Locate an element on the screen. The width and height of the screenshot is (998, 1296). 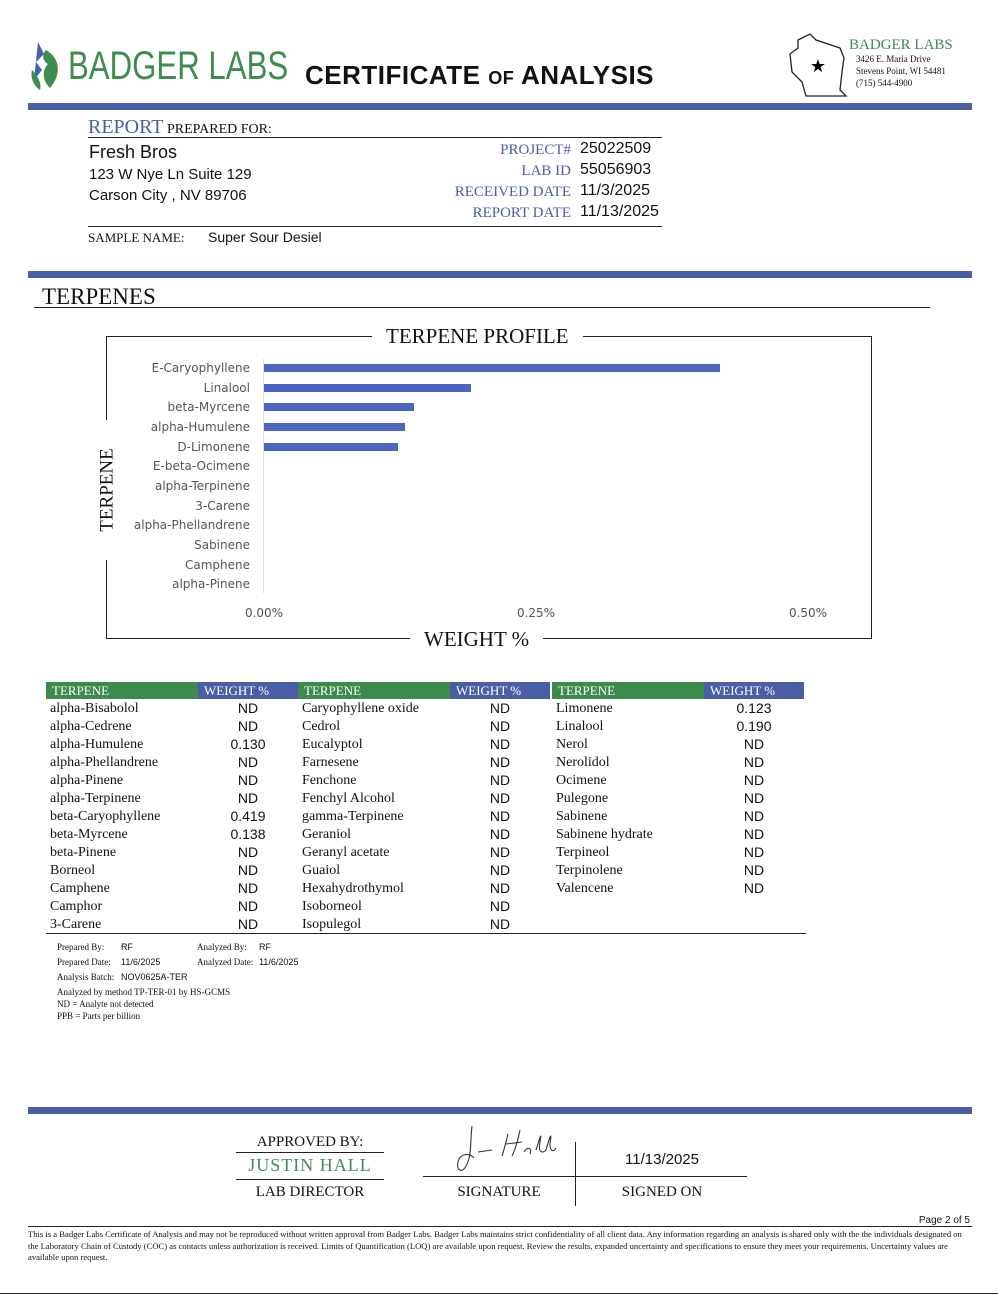
label: Prepared Date: is located at coordinates (84, 962).